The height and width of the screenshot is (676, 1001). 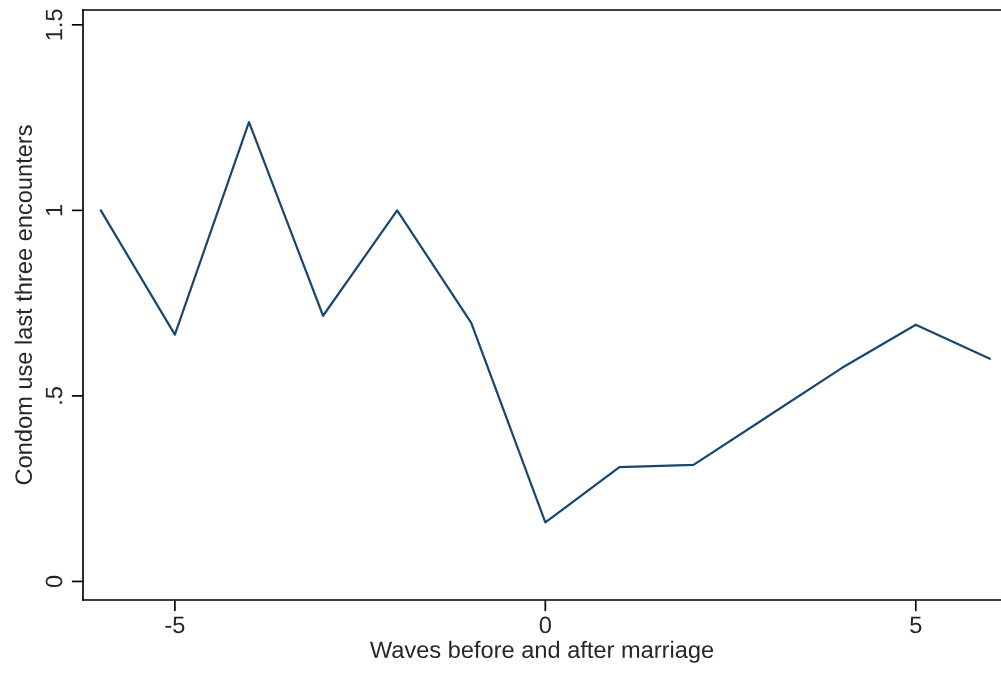 What do you see at coordinates (916, 625) in the screenshot?
I see `x-tick-label: 5` at bounding box center [916, 625].